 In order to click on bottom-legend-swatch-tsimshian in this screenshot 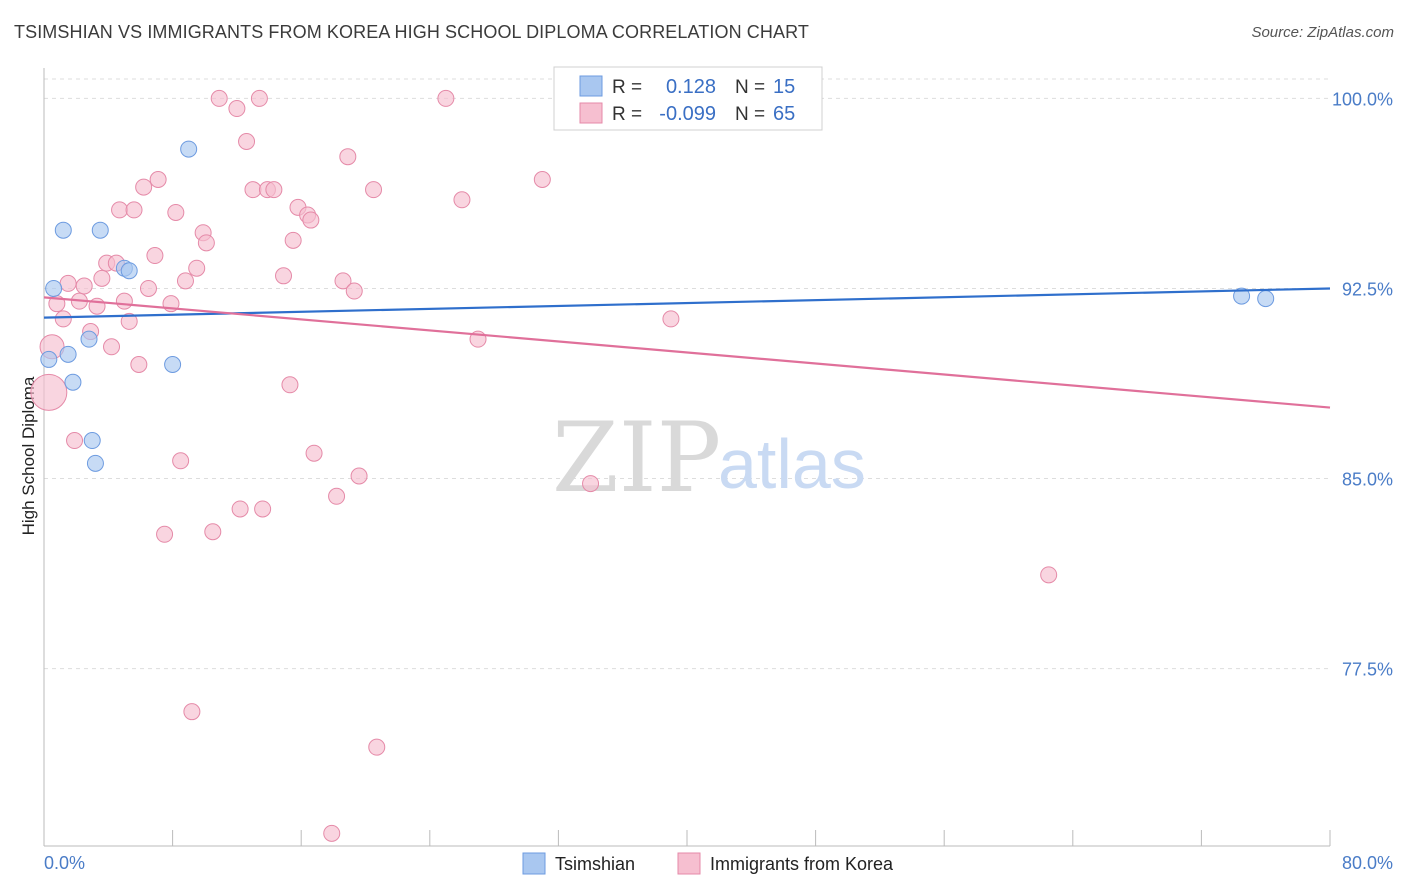, I will do `click(534, 863)`.